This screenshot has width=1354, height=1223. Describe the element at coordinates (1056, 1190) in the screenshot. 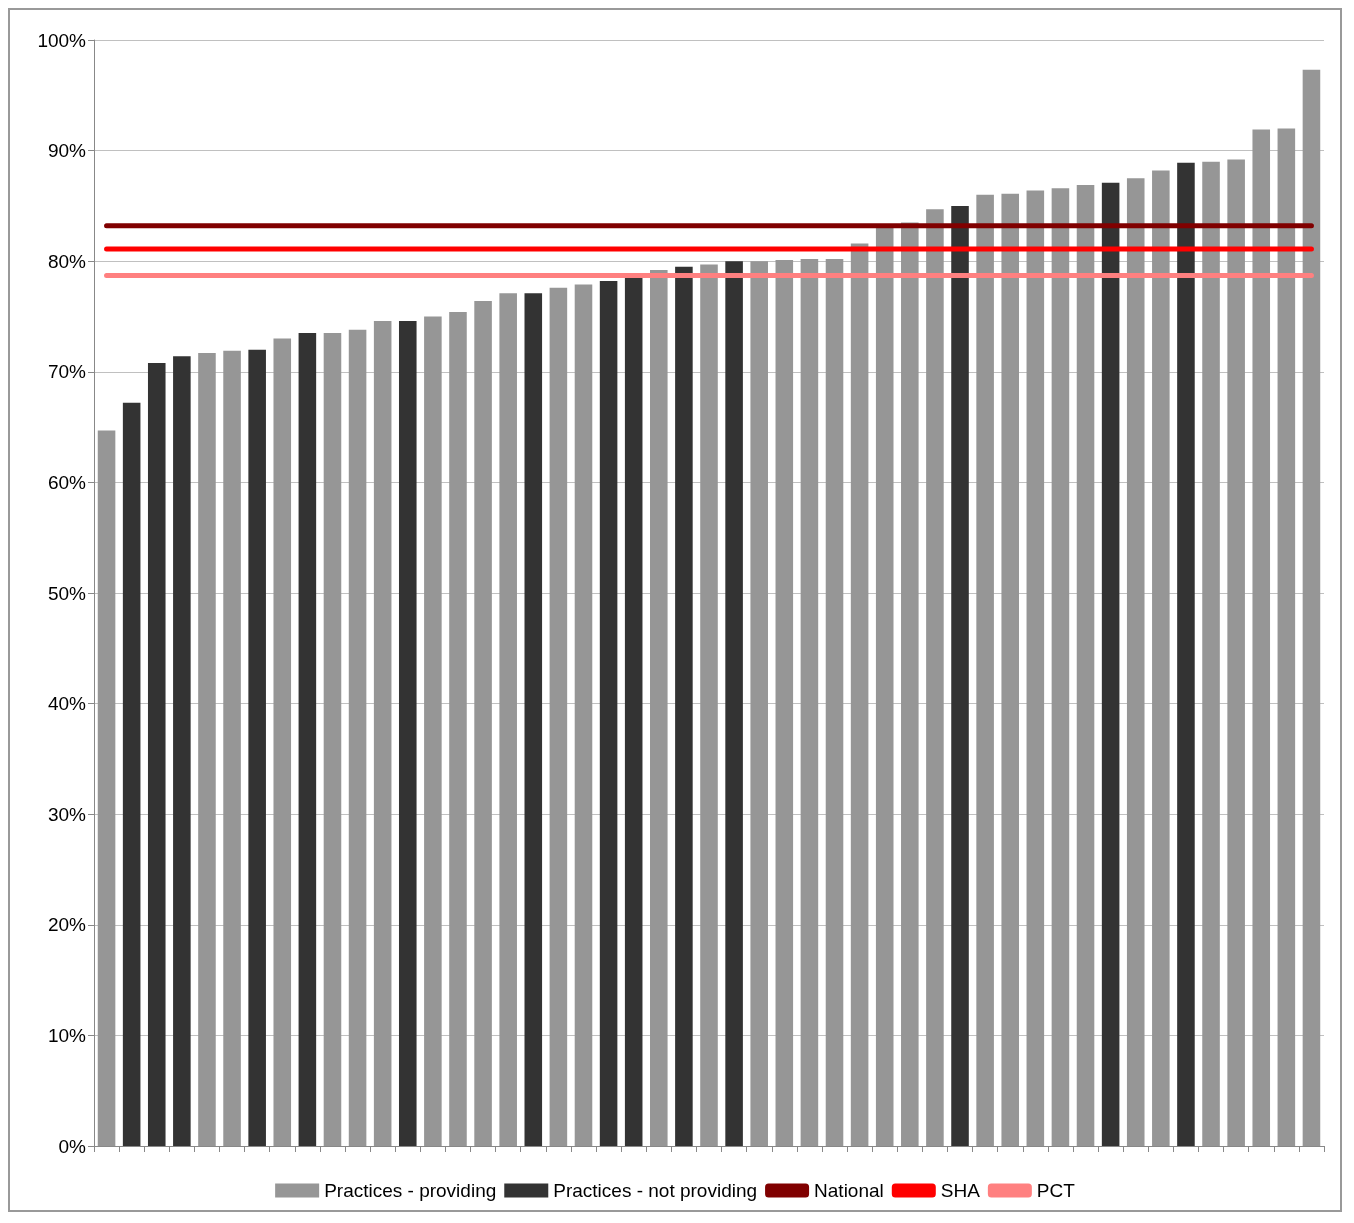

I see `legend-label: PCT` at that location.